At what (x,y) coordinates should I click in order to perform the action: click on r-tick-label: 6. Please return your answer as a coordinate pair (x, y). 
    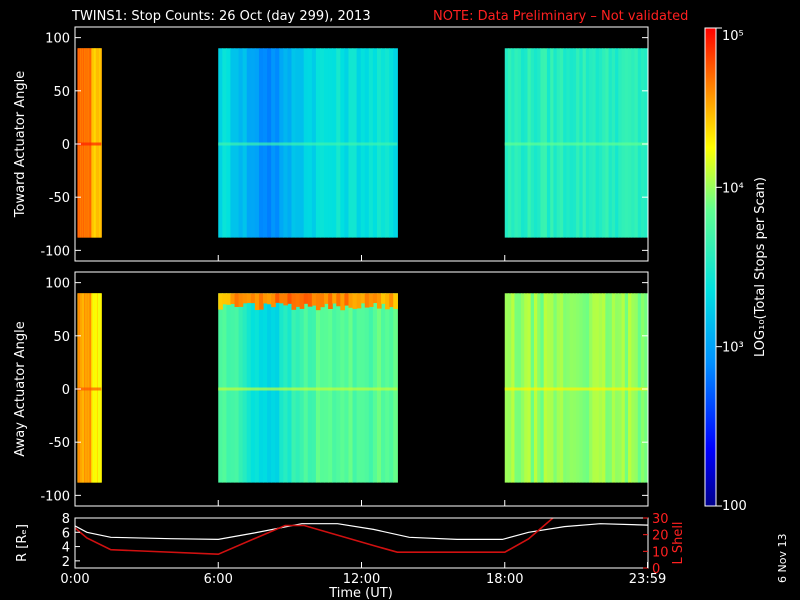
    Looking at the image, I should click on (66, 533).